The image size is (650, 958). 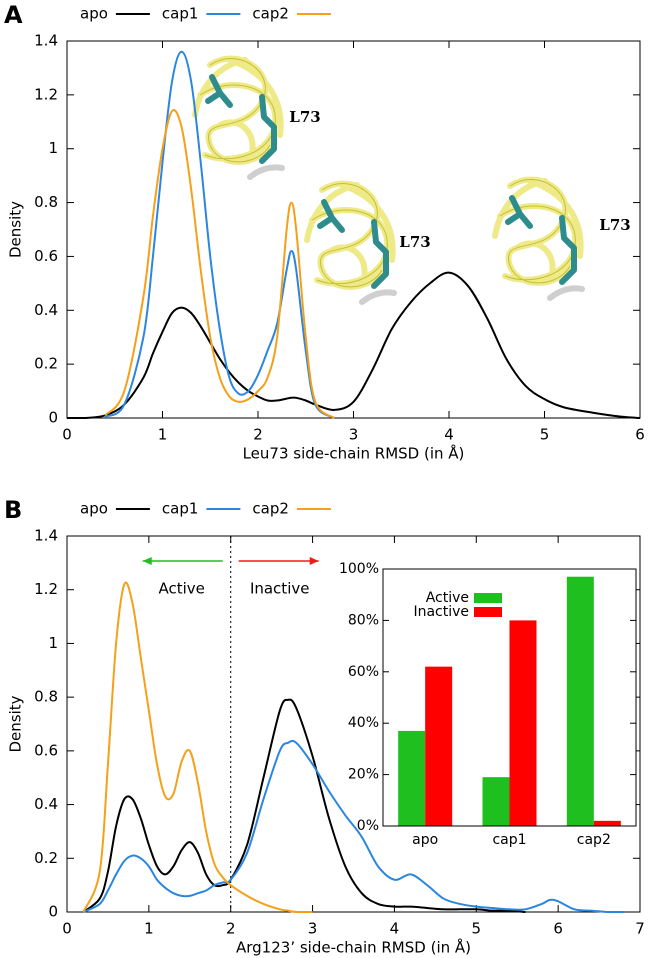 I want to click on inset-frame, so click(x=509, y=697).